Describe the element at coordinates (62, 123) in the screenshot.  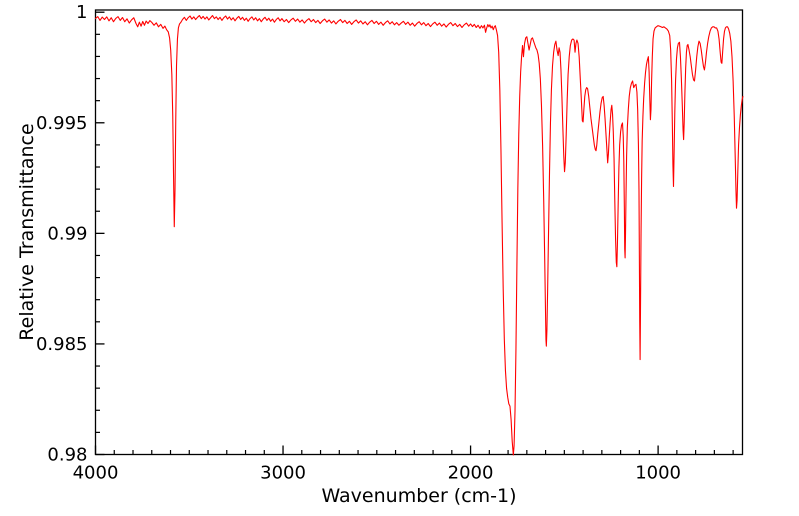
I see `y-tick-label: 0.995` at that location.